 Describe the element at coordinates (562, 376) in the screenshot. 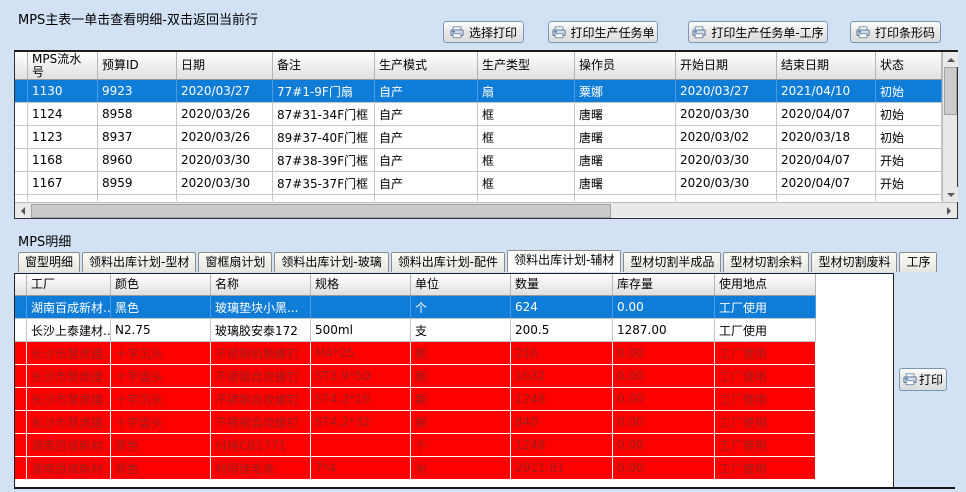

I see `cell: 1632` at that location.